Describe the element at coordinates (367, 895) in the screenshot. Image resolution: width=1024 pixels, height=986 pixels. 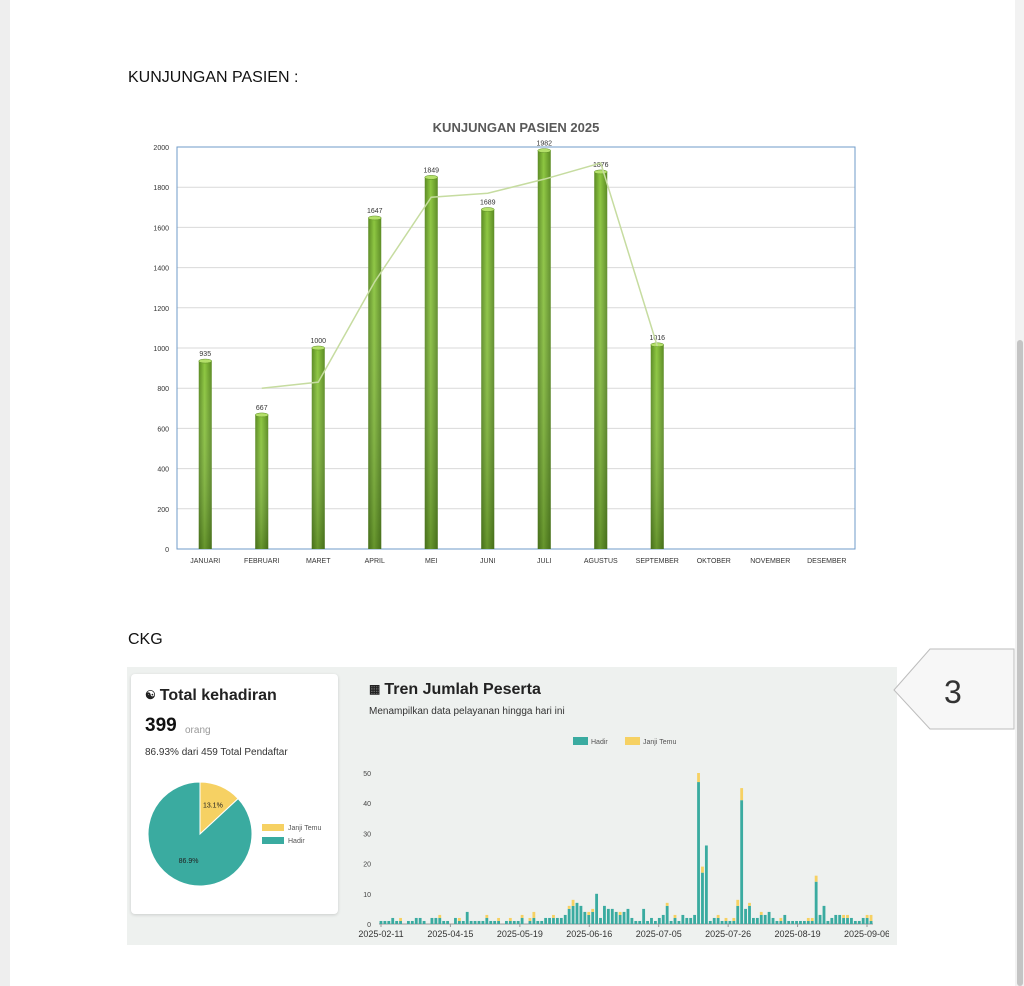
I see `y-tick-label: 10` at that location.